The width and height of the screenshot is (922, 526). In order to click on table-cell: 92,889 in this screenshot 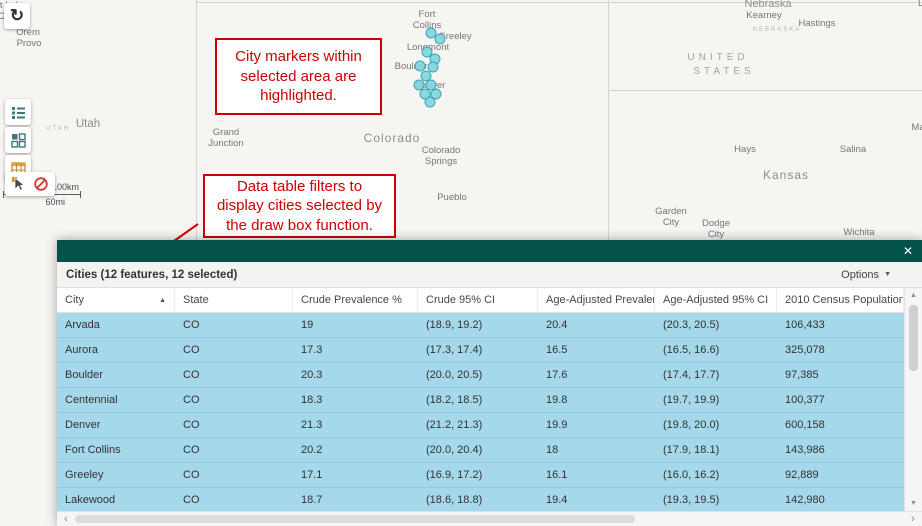, I will do `click(802, 475)`.